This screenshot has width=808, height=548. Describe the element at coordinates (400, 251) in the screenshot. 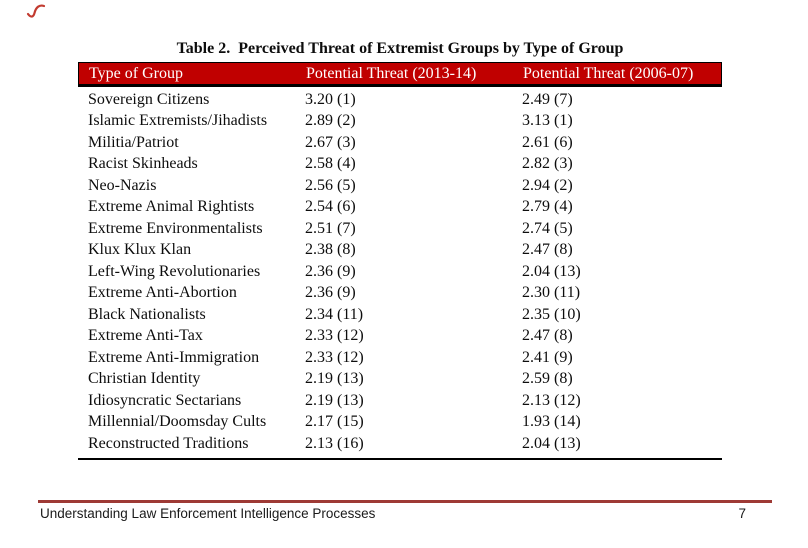

I see `table-row: Klux Klux Klan 2.38 (8) 2.47 (8)` at that location.